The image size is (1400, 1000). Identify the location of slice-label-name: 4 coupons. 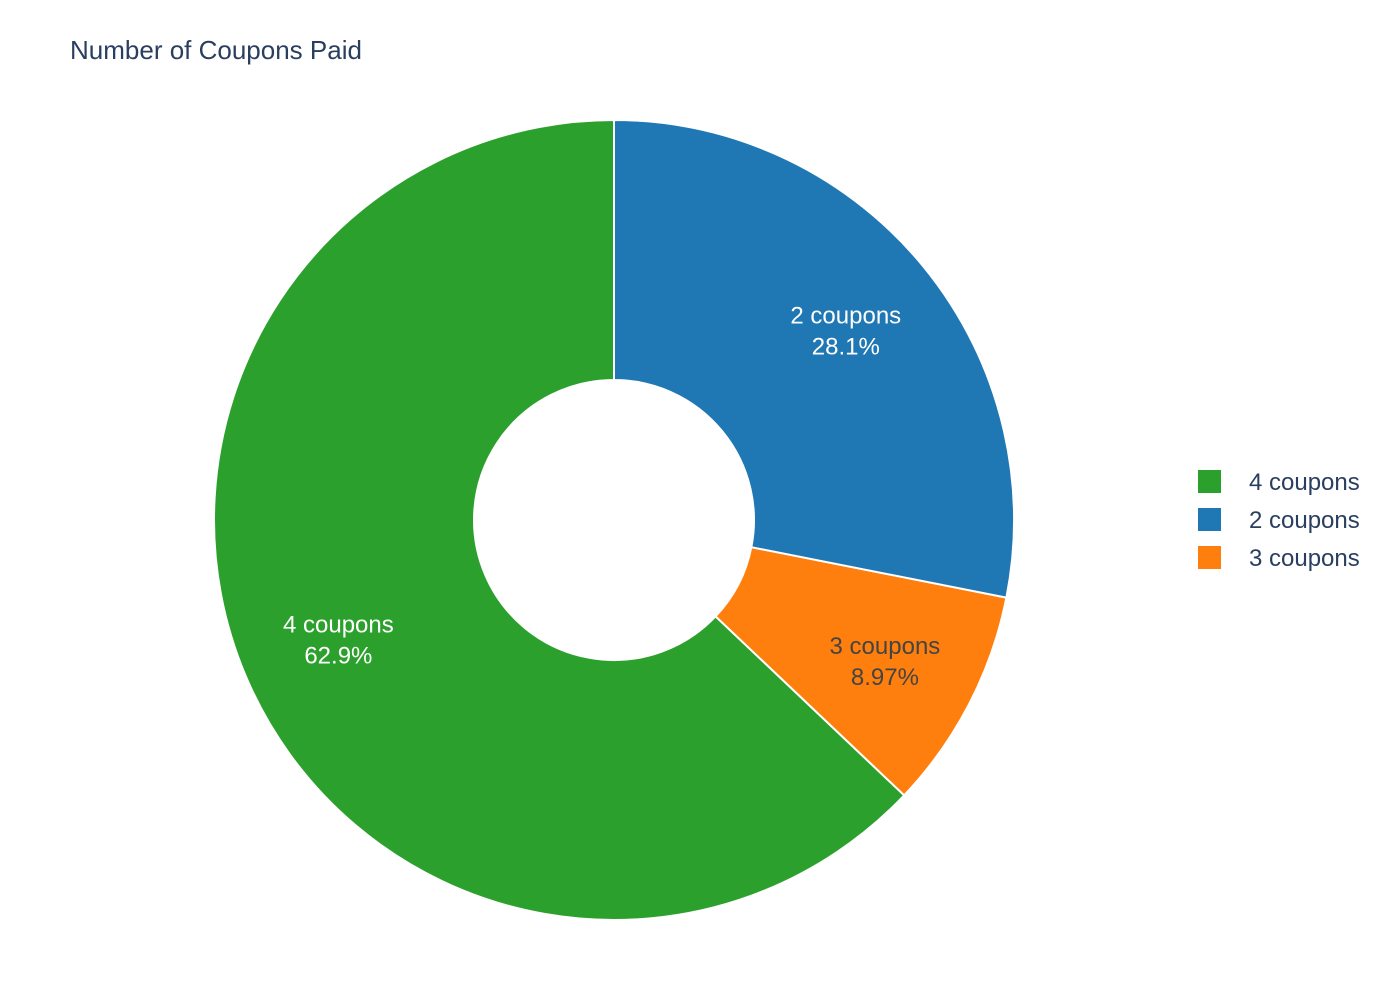
(338, 624).